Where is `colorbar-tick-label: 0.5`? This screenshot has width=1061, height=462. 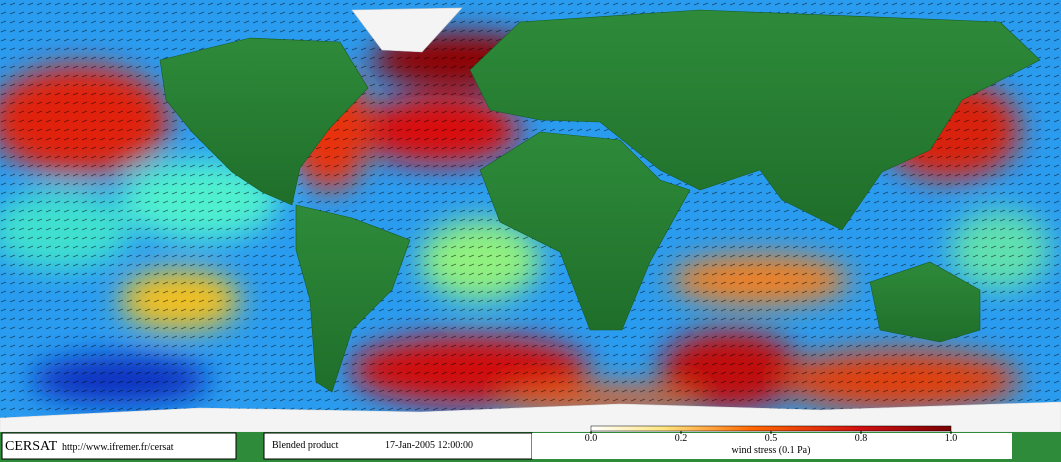
colorbar-tick-label: 0.5 is located at coordinates (771, 438).